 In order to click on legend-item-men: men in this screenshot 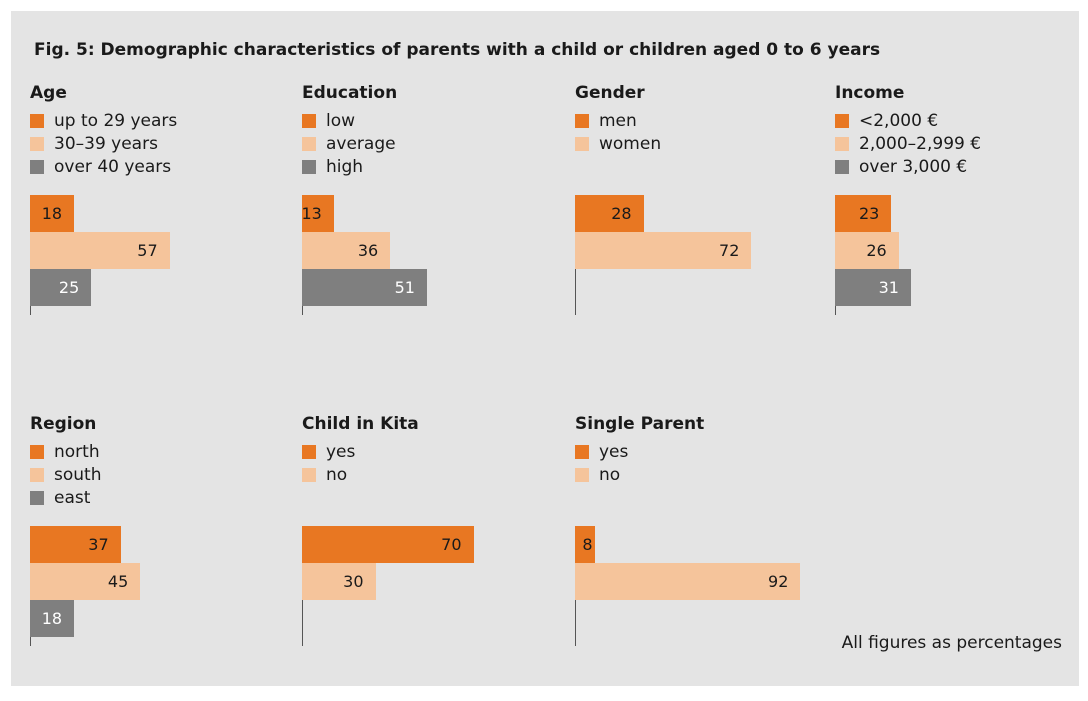, I will do `click(618, 120)`.